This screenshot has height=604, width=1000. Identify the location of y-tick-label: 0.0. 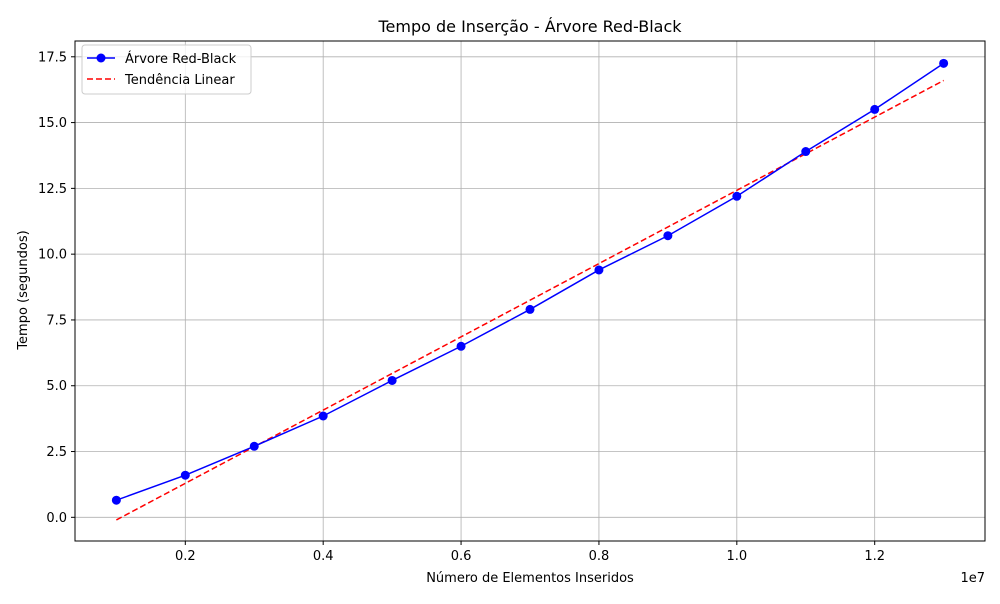
(56, 518).